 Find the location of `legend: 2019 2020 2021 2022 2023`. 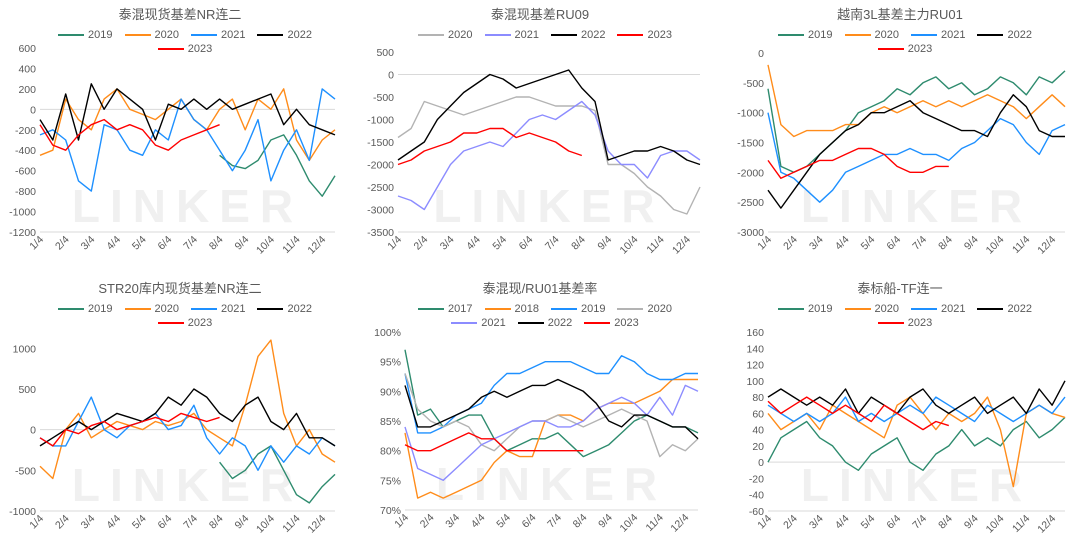

legend: 2019 2020 2021 2022 2023 is located at coordinates (905, 316).